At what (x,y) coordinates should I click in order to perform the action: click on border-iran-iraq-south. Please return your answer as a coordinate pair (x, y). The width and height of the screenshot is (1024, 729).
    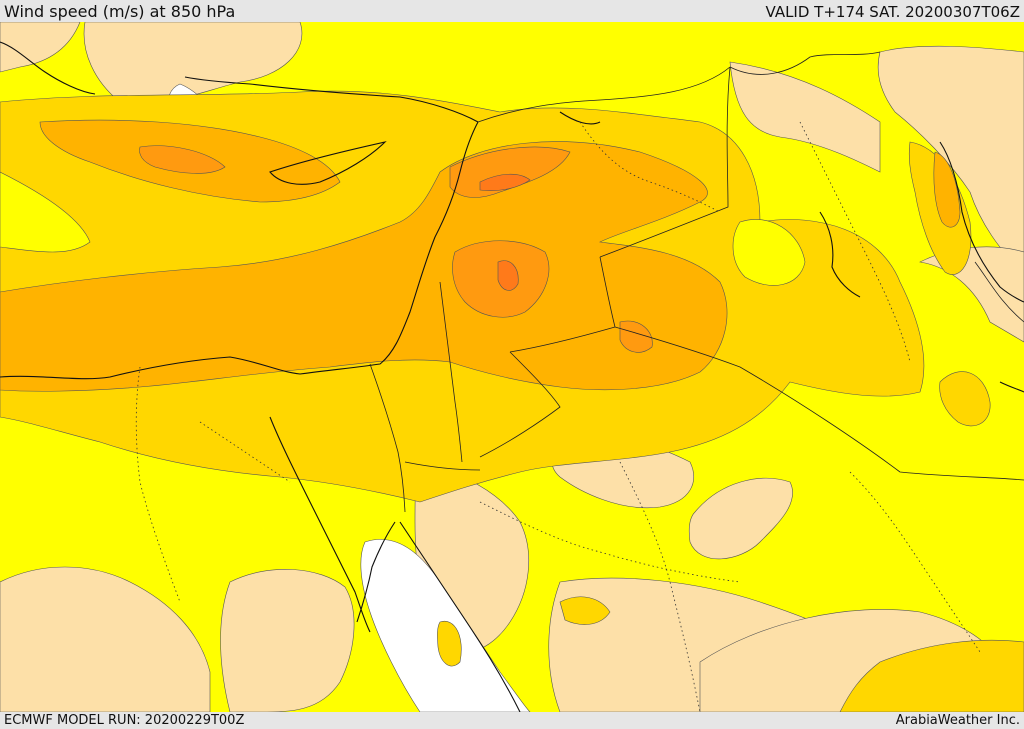
    Looking at the image, I should click on (999, 292).